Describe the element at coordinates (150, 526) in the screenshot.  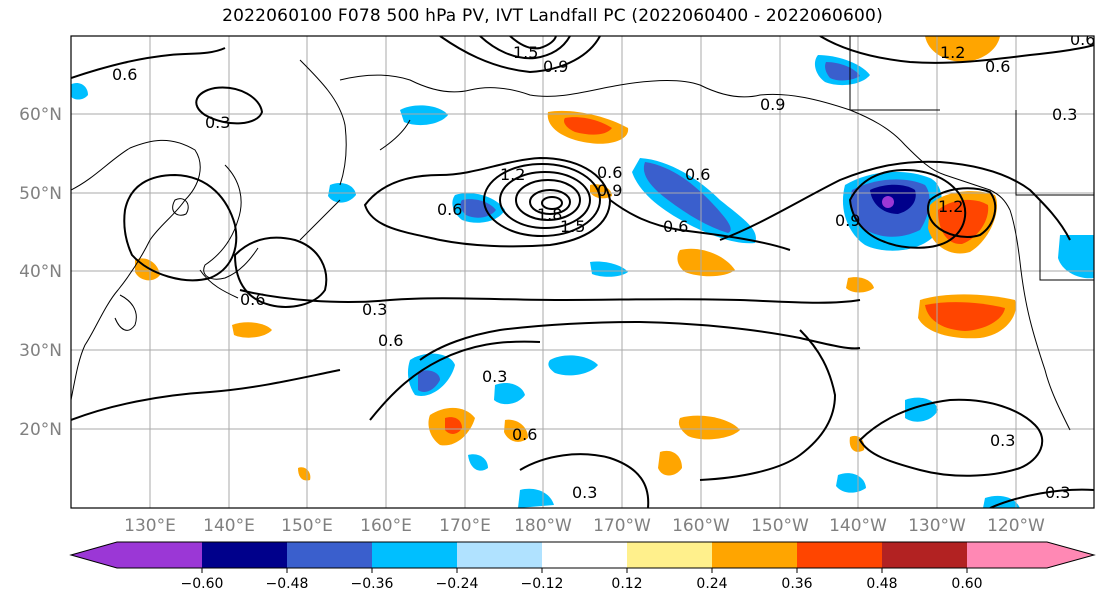
I see `lon-label: 130°E` at that location.